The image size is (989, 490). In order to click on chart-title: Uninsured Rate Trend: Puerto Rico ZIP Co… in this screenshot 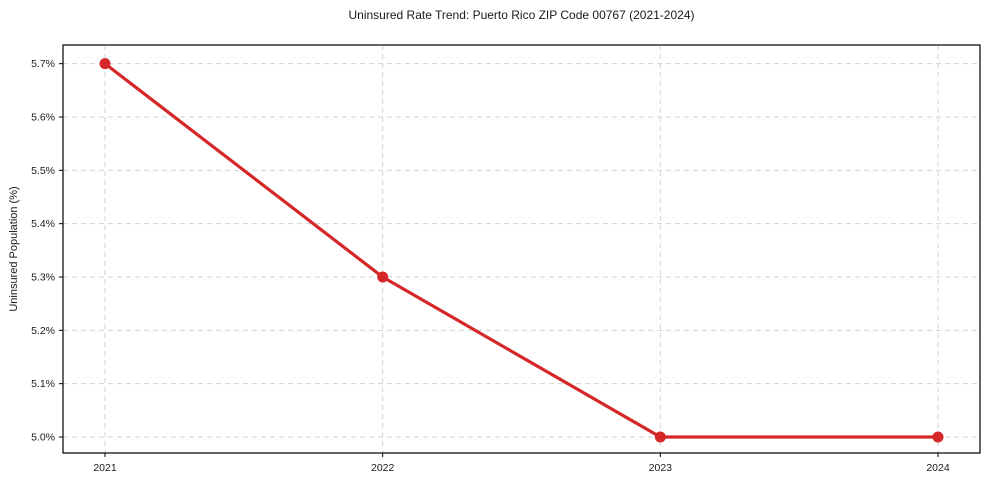, I will do `click(521, 15)`.